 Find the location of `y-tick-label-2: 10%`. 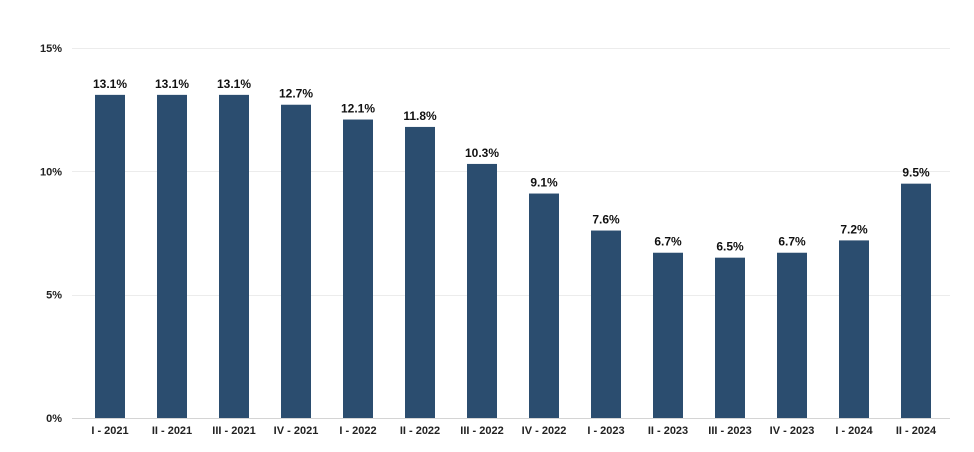

y-tick-label-2: 10% is located at coordinates (51, 172).